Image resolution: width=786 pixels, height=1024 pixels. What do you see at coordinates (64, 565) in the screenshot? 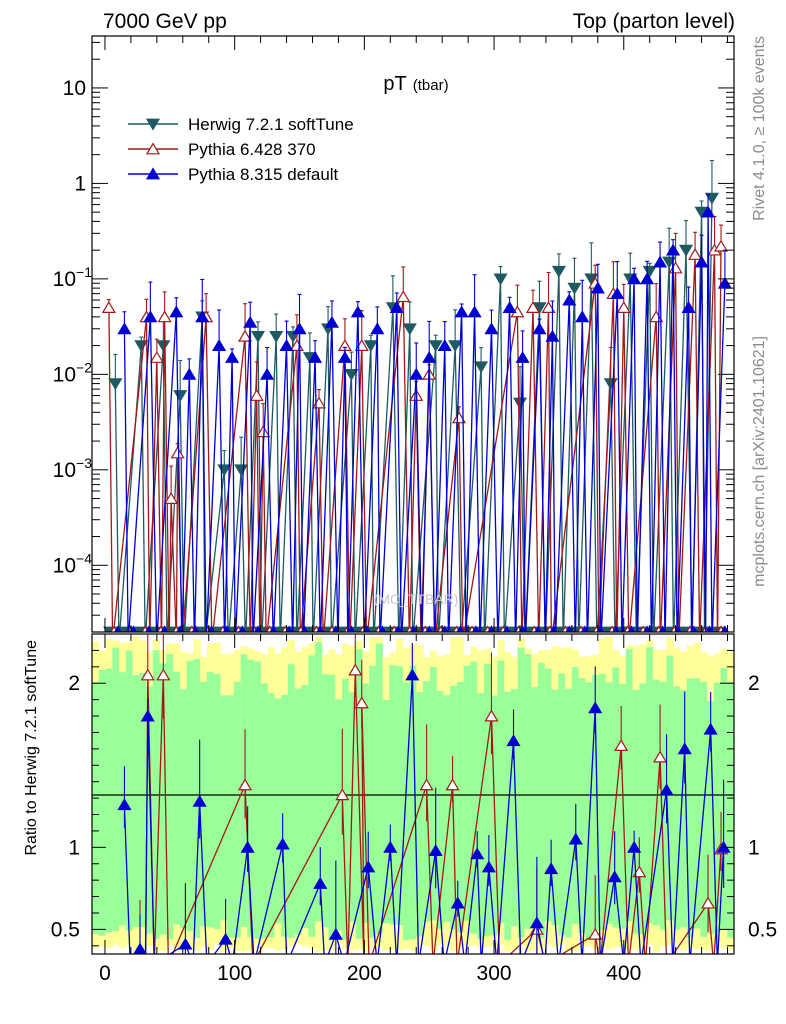
I see `y-tick-base: 10` at bounding box center [64, 565].